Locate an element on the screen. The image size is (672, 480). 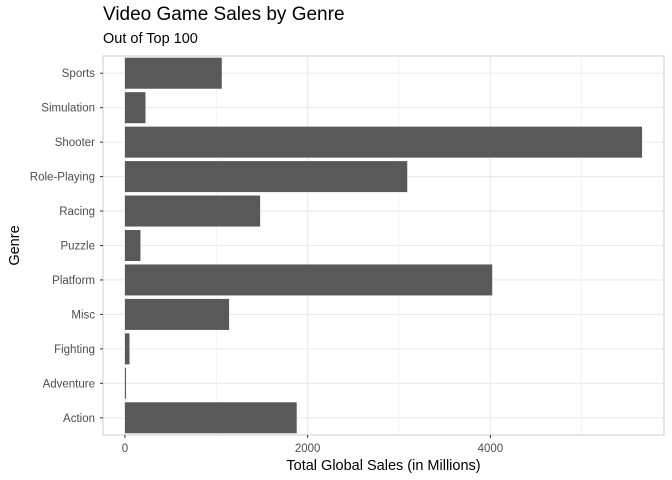
chart-title: Video Game Sales by Genre is located at coordinates (224, 14).